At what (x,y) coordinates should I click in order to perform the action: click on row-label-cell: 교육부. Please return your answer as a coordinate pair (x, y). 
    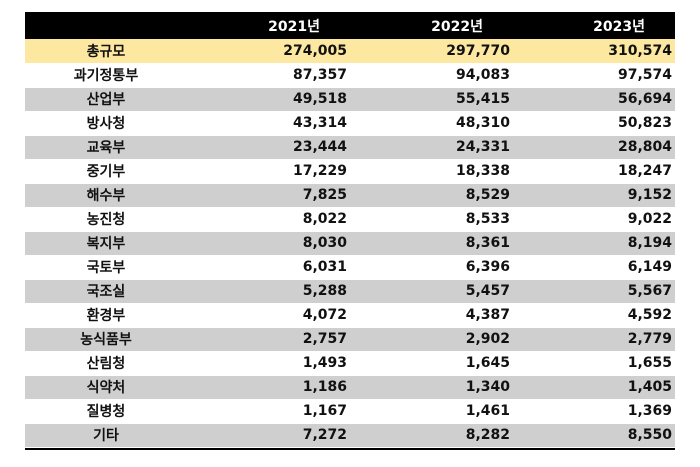
    Looking at the image, I should click on (106, 147).